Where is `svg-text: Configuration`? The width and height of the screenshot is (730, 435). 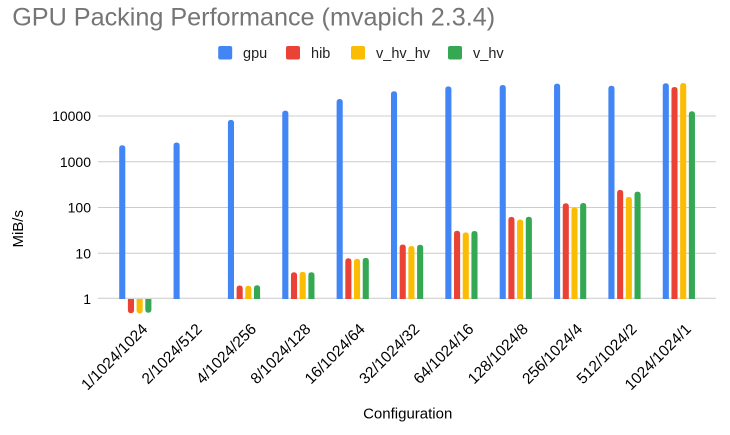
svg-text: Configuration is located at coordinates (407, 414).